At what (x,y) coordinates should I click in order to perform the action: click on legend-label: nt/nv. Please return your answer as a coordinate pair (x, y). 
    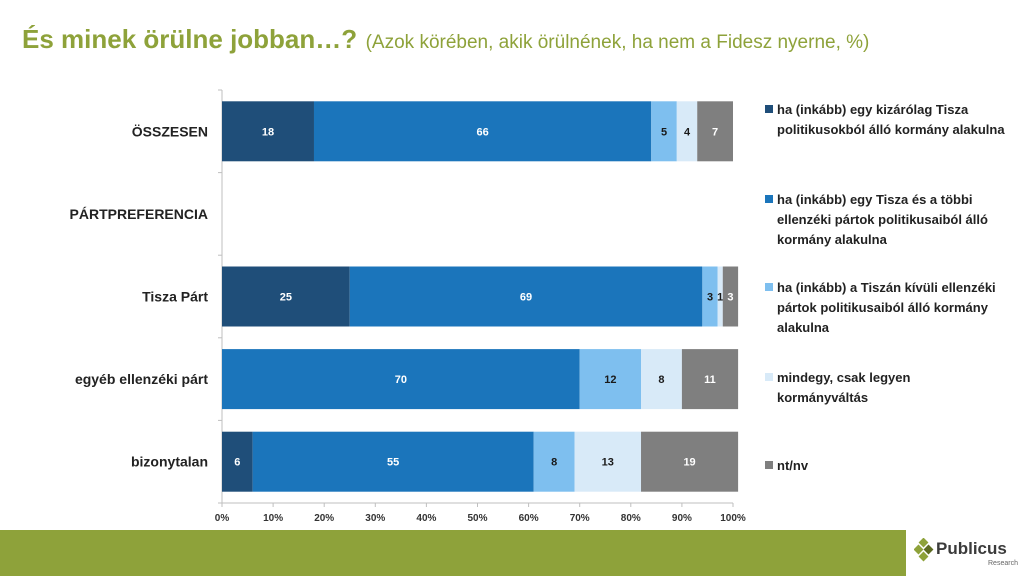
    Looking at the image, I should click on (793, 465).